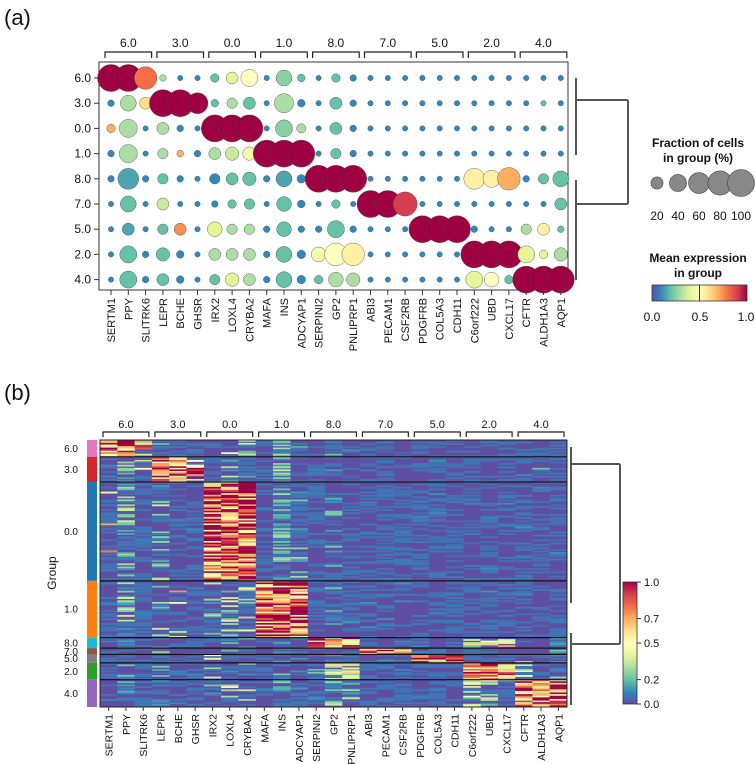 The height and width of the screenshot is (764, 755). Describe the element at coordinates (82, 280) in the screenshot. I see `dotplot-row-label: 4.0` at that location.